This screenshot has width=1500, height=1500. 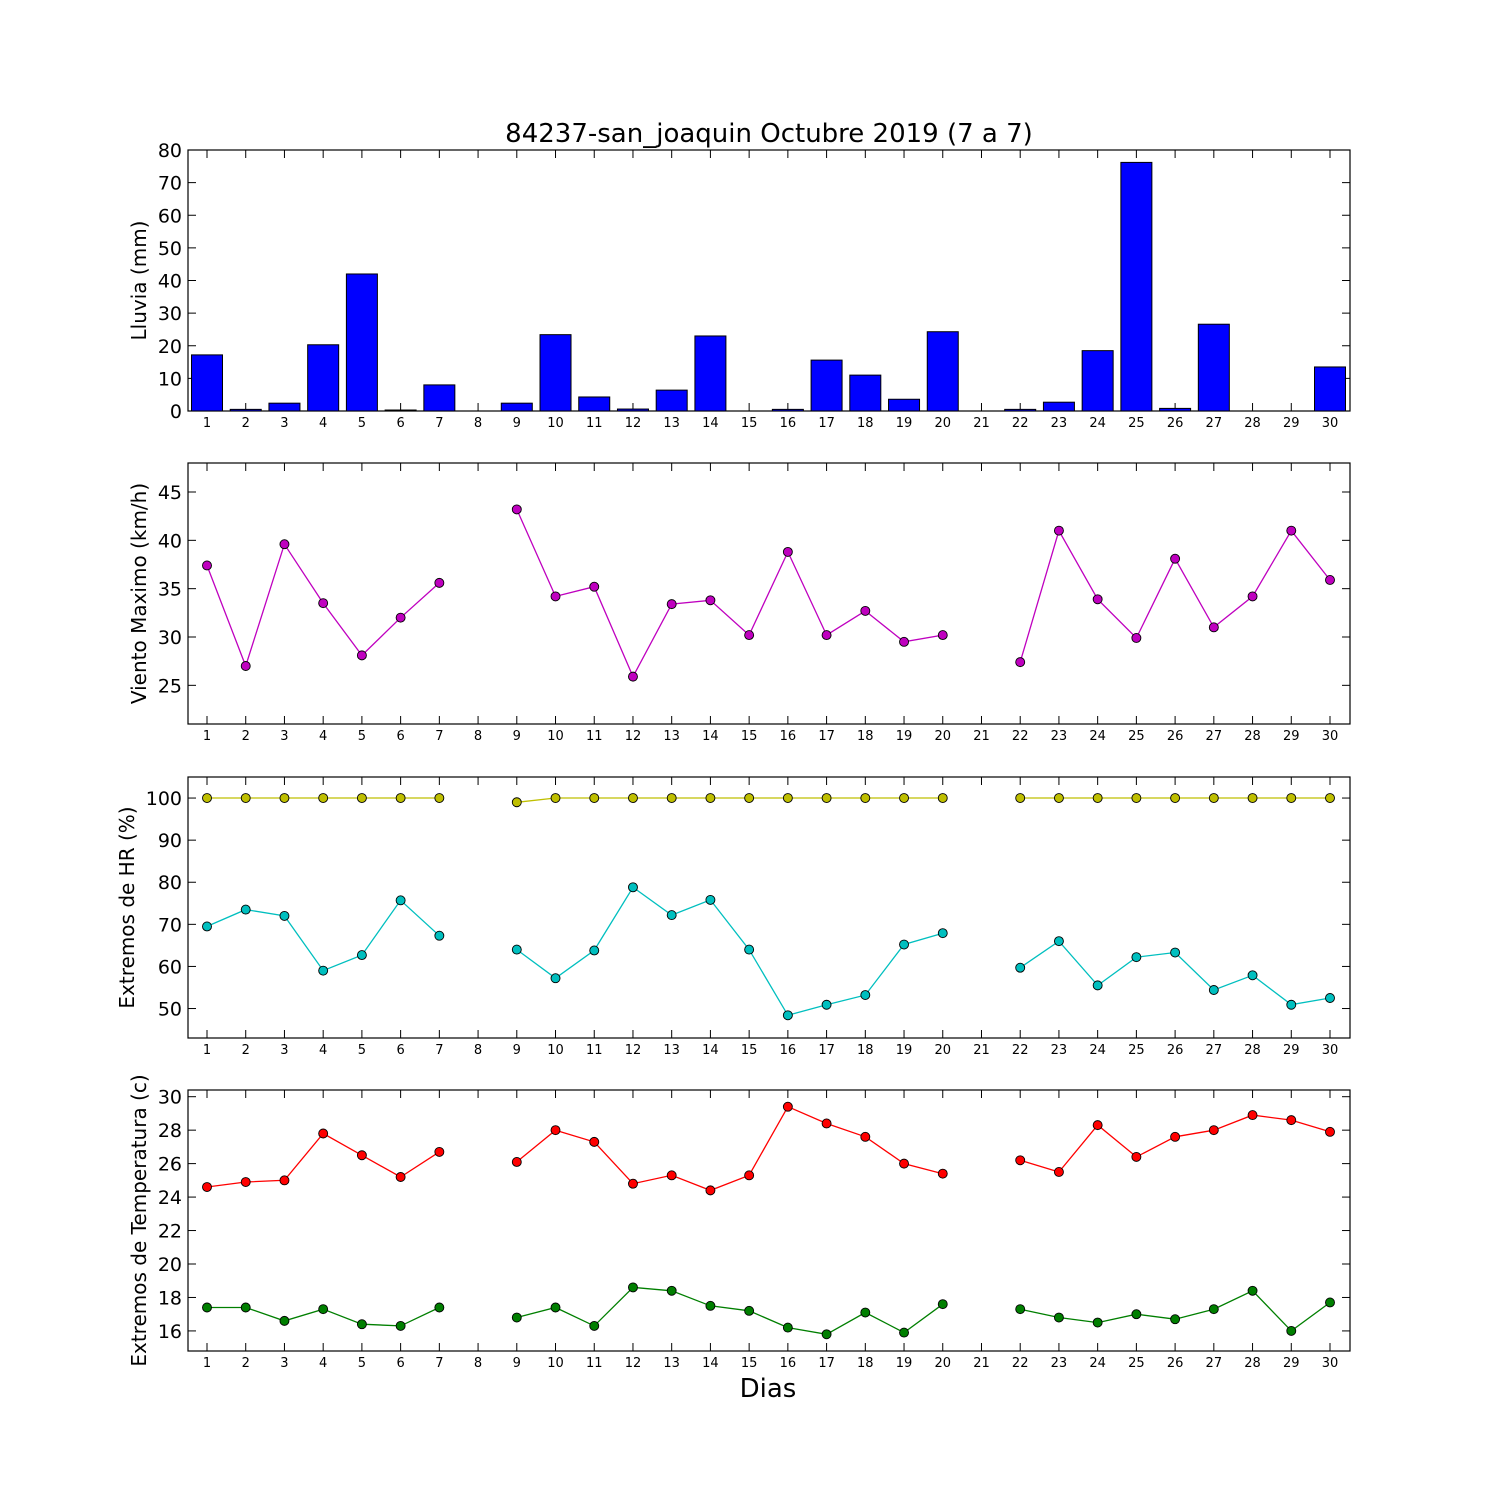 I want to click on y-tick-label: 24, so click(x=170, y=1198).